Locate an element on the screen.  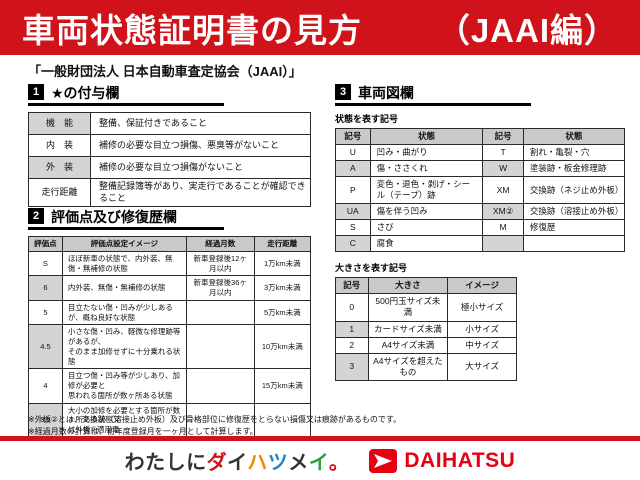
table-cell: 3 is located at coordinates (352, 366).